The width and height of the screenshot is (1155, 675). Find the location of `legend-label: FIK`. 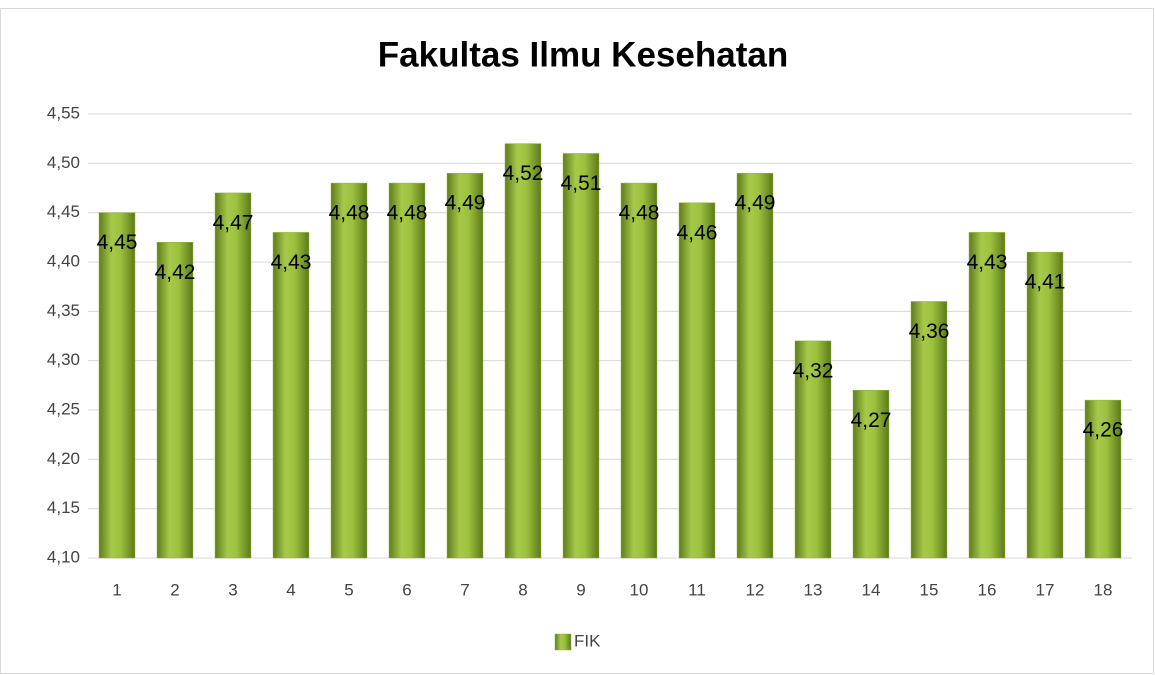

legend-label: FIK is located at coordinates (587, 640).